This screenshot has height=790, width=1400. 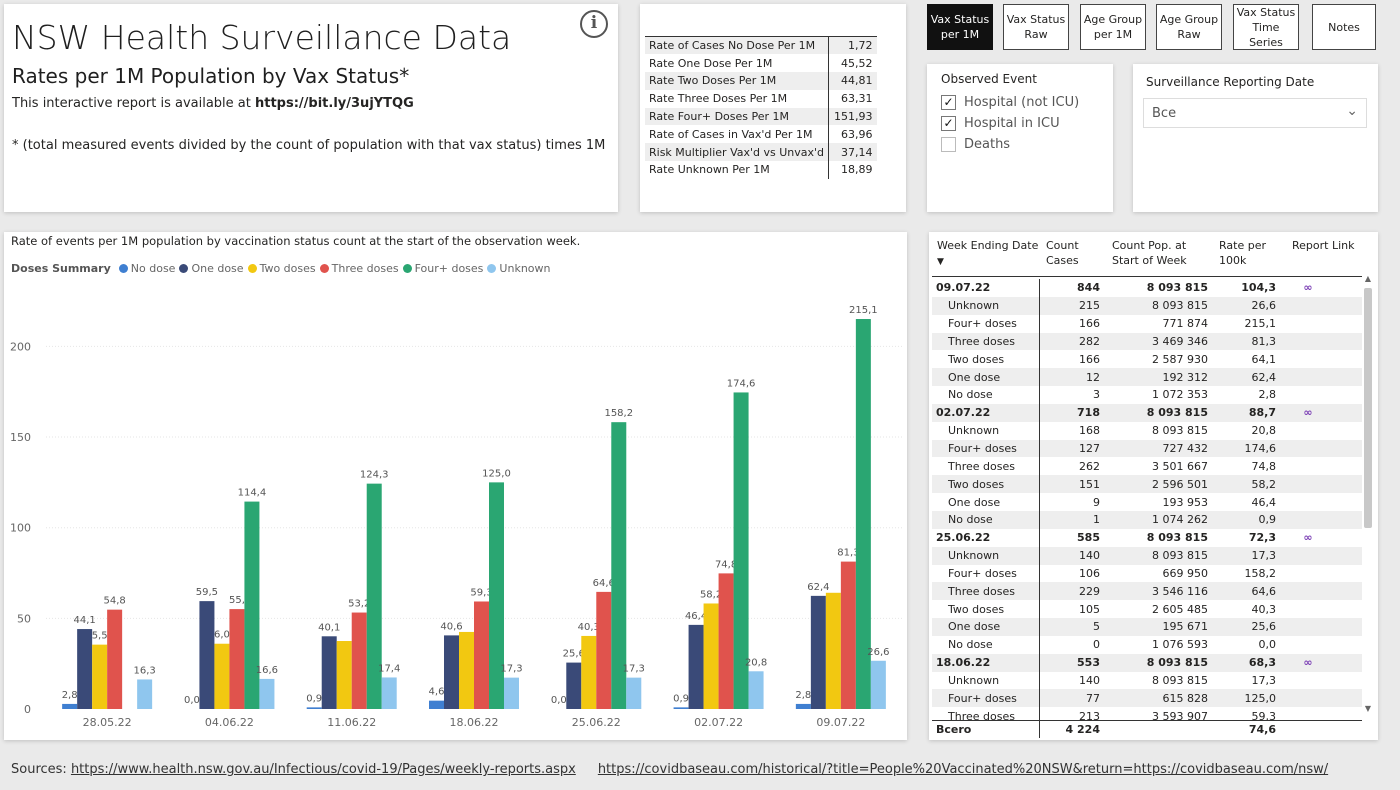 I want to click on cell-name: Three doses, so click(x=986, y=591).